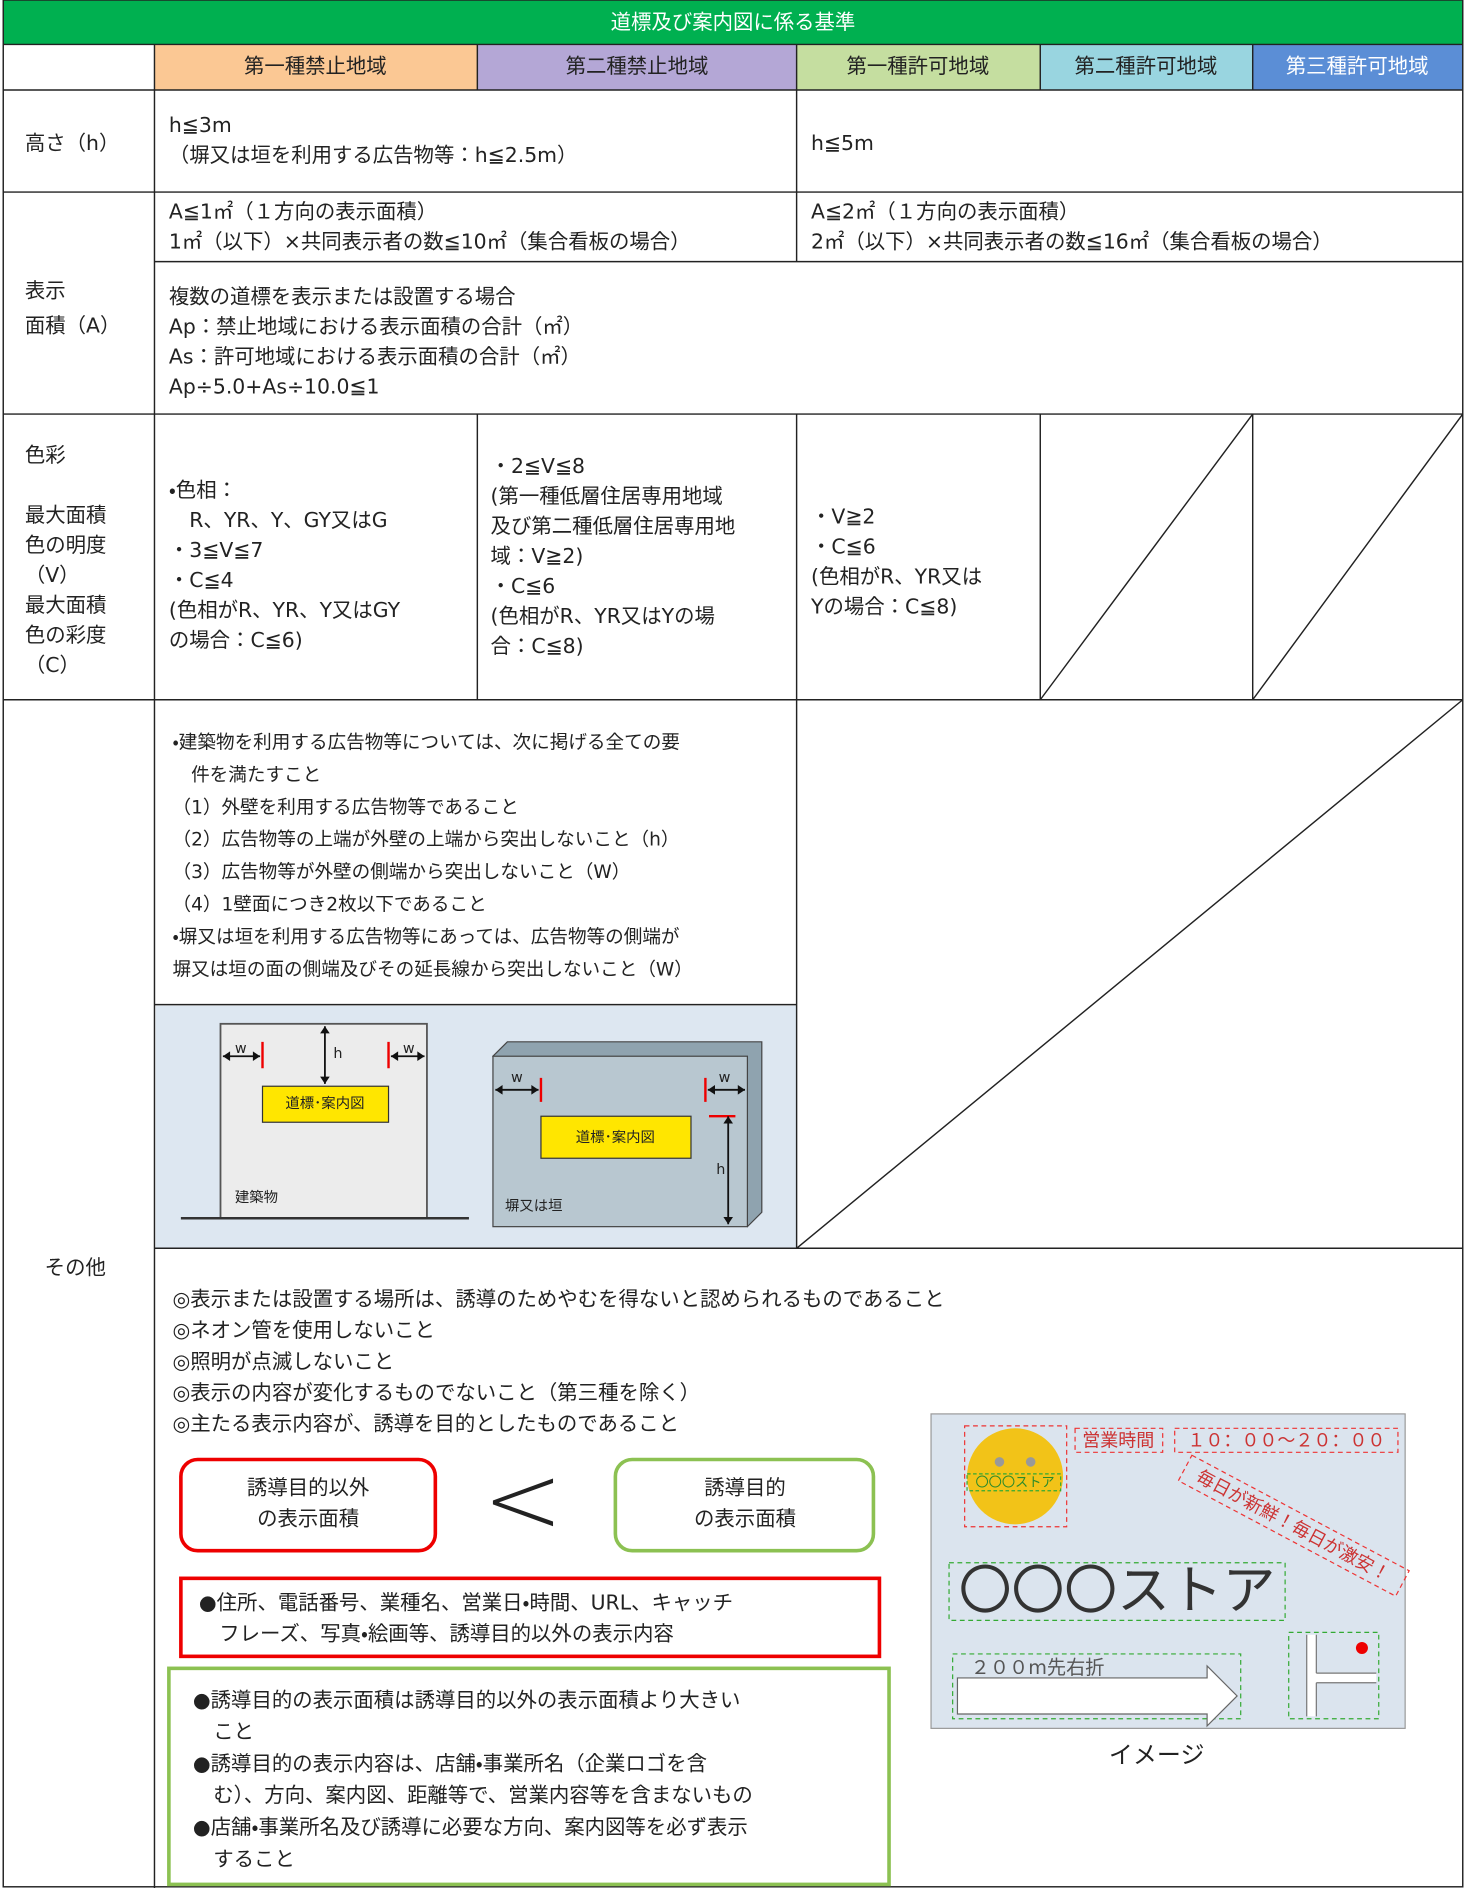 The height and width of the screenshot is (1888, 1466). What do you see at coordinates (1286, 1441) in the screenshot?
I see `sign-text: １０：００～２０：００` at bounding box center [1286, 1441].